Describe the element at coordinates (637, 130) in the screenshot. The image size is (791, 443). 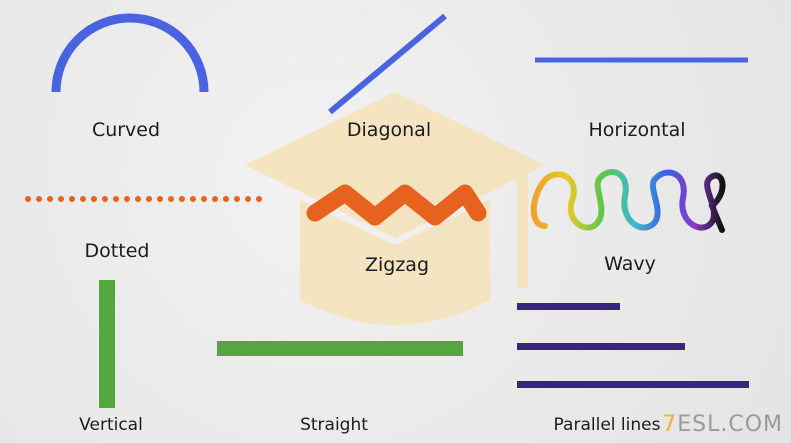
I see `label-horizontal: Horizontal` at that location.